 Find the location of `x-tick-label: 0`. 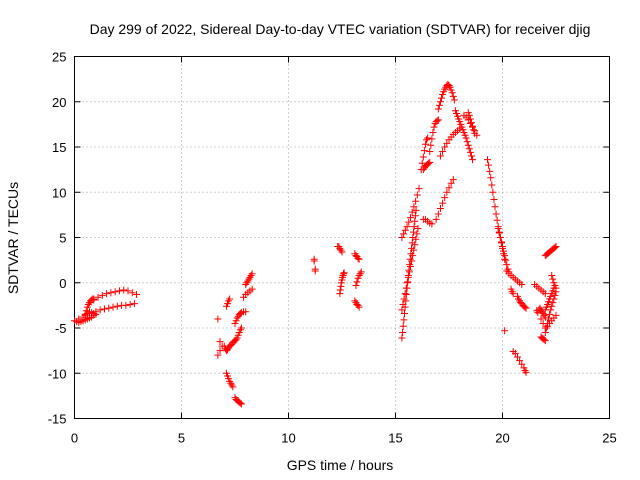

x-tick-label: 0 is located at coordinates (74, 438).